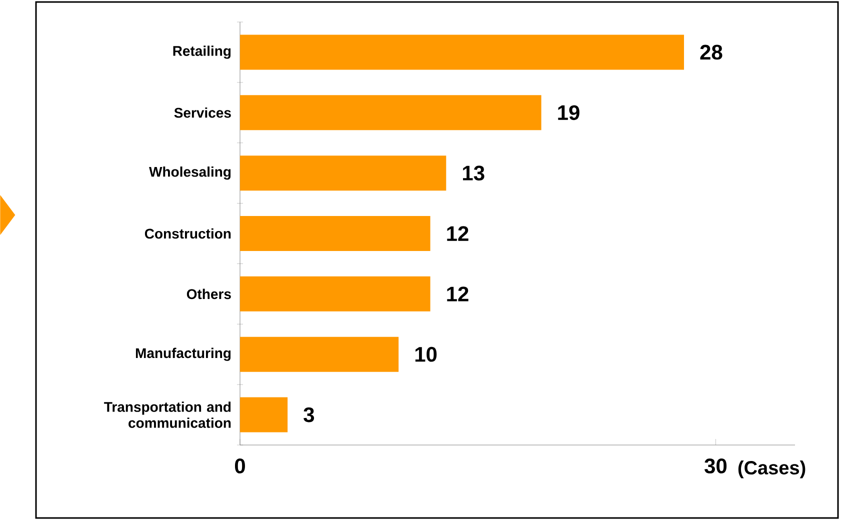 Image resolution: width=843 pixels, height=520 pixels. Describe the element at coordinates (569, 112) in the screenshot. I see `data-label: 19` at that location.